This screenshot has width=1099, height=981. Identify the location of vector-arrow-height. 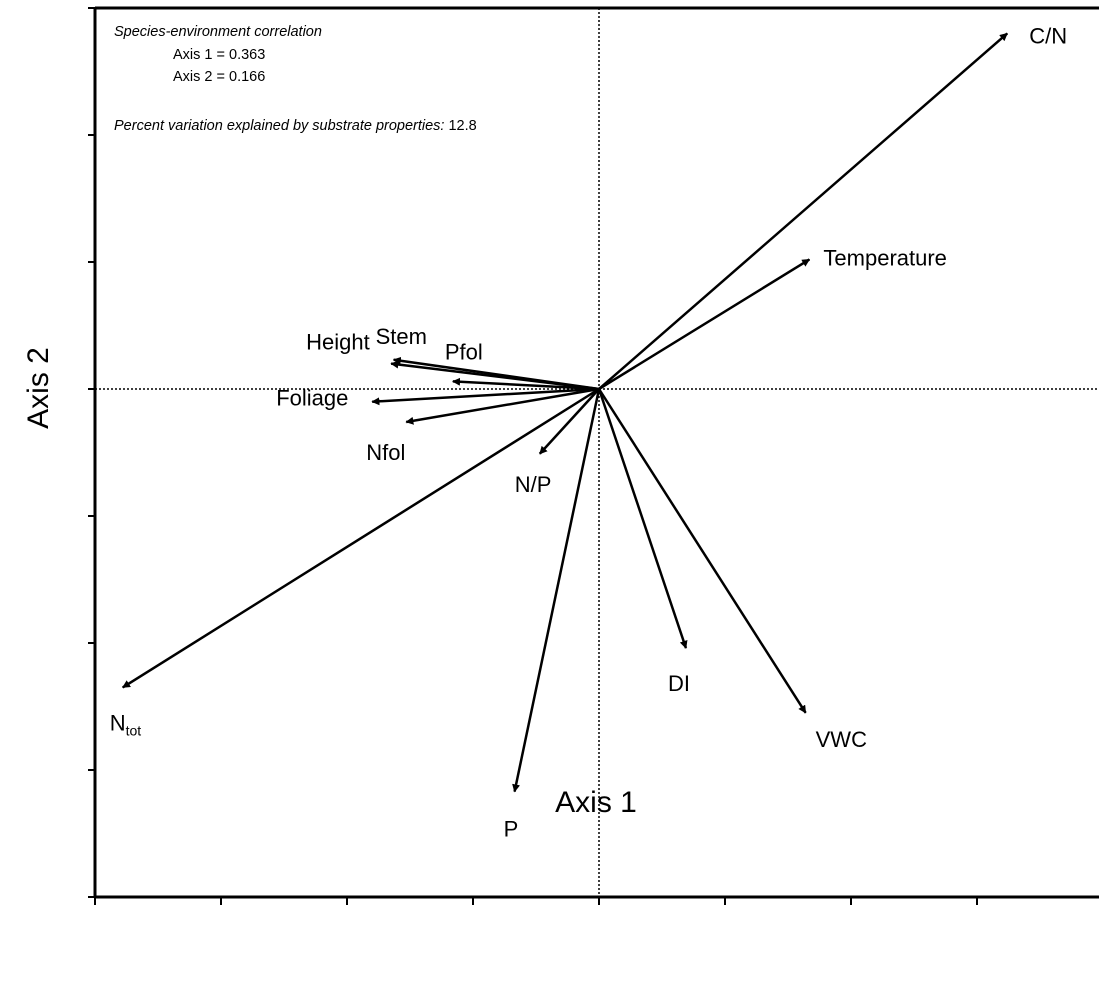
(495, 375).